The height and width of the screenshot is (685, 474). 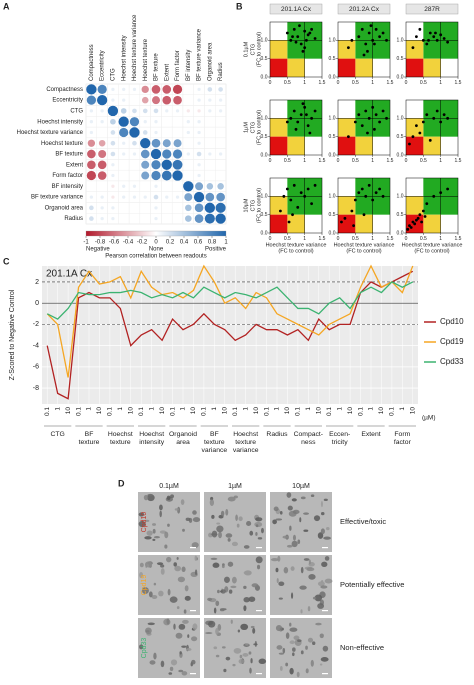 What do you see at coordinates (423, 83) in the screenshot?
I see `x-tick-label: 0.5` at bounding box center [423, 83].